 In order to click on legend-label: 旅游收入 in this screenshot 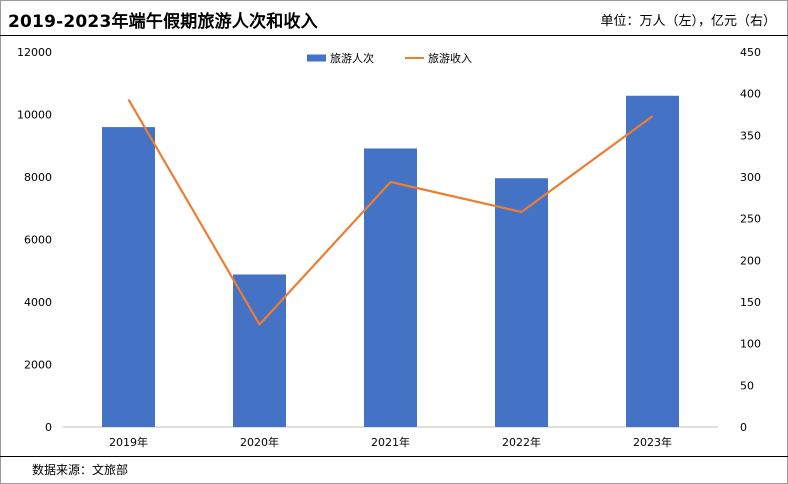, I will do `click(450, 58)`.